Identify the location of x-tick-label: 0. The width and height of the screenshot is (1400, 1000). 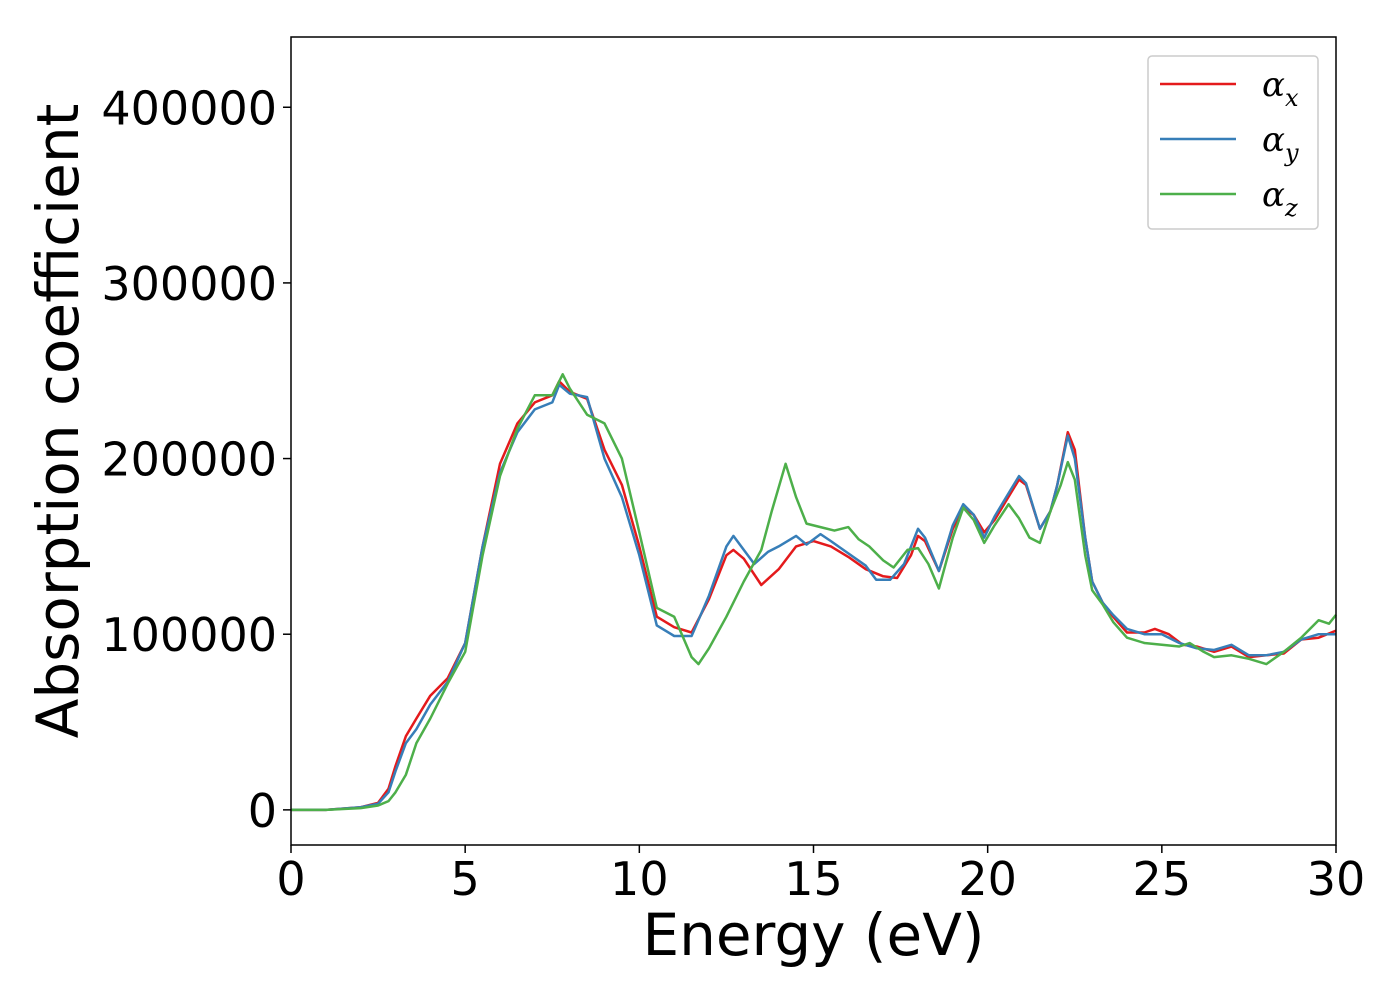
(290, 879).